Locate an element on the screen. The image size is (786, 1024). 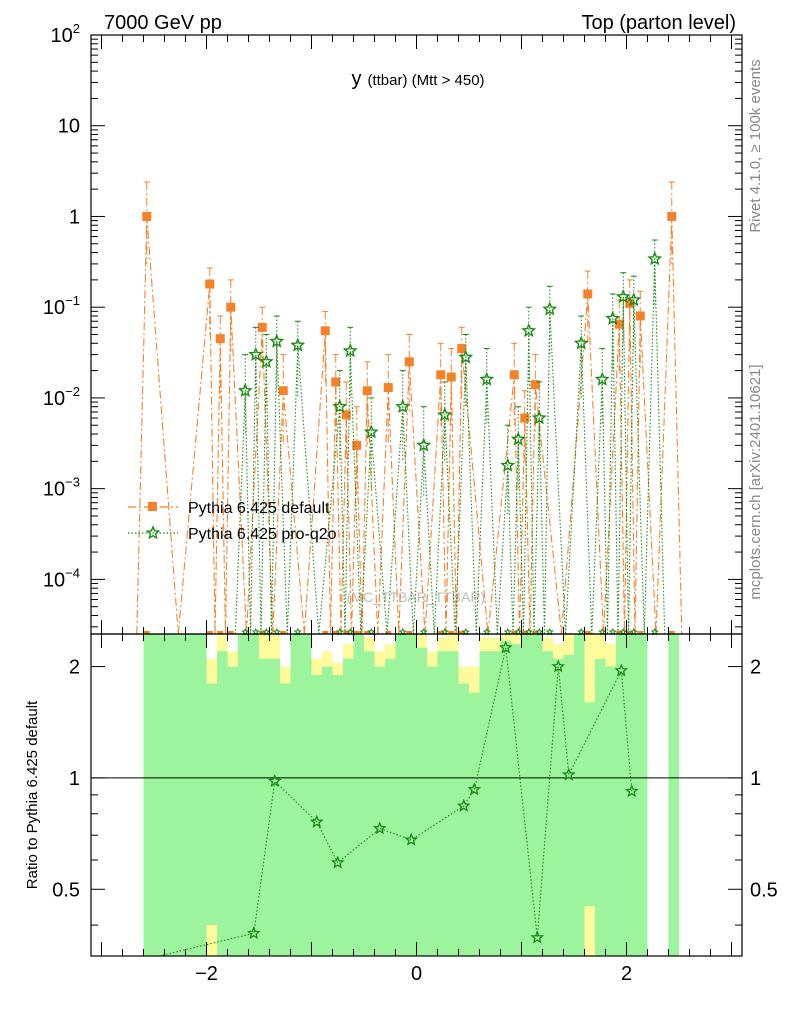
main-ytick-label: 1 is located at coordinates (74, 217).